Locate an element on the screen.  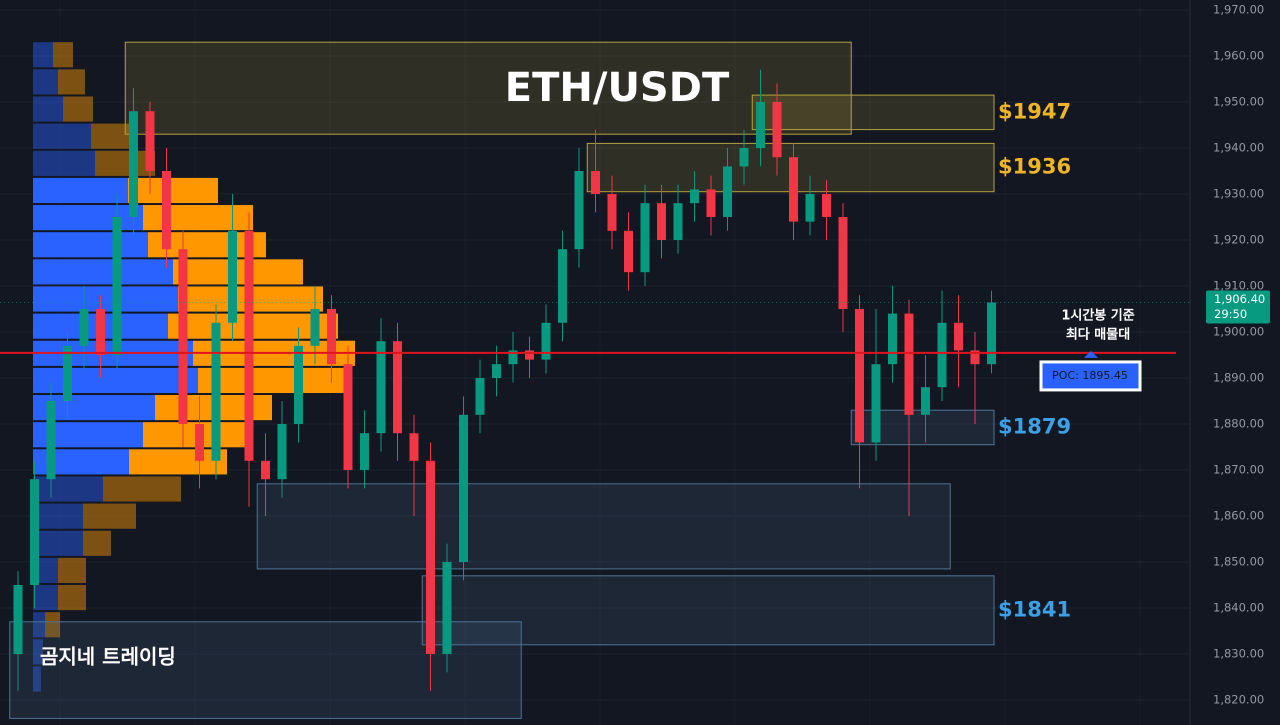
y-tick-label: 1,840.00 is located at coordinates (1238, 608).